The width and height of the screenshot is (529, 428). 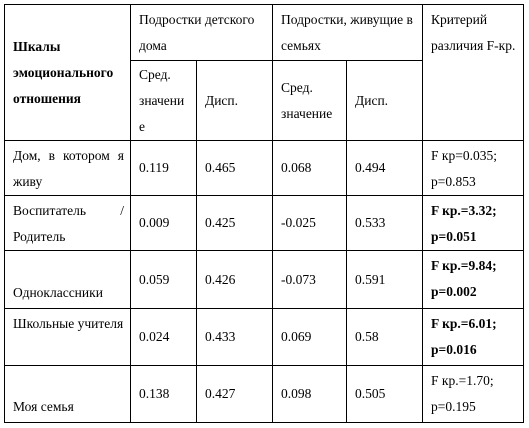 I want to click on criterion-cell: F кр.=3.32; p=0.051, so click(x=473, y=223).